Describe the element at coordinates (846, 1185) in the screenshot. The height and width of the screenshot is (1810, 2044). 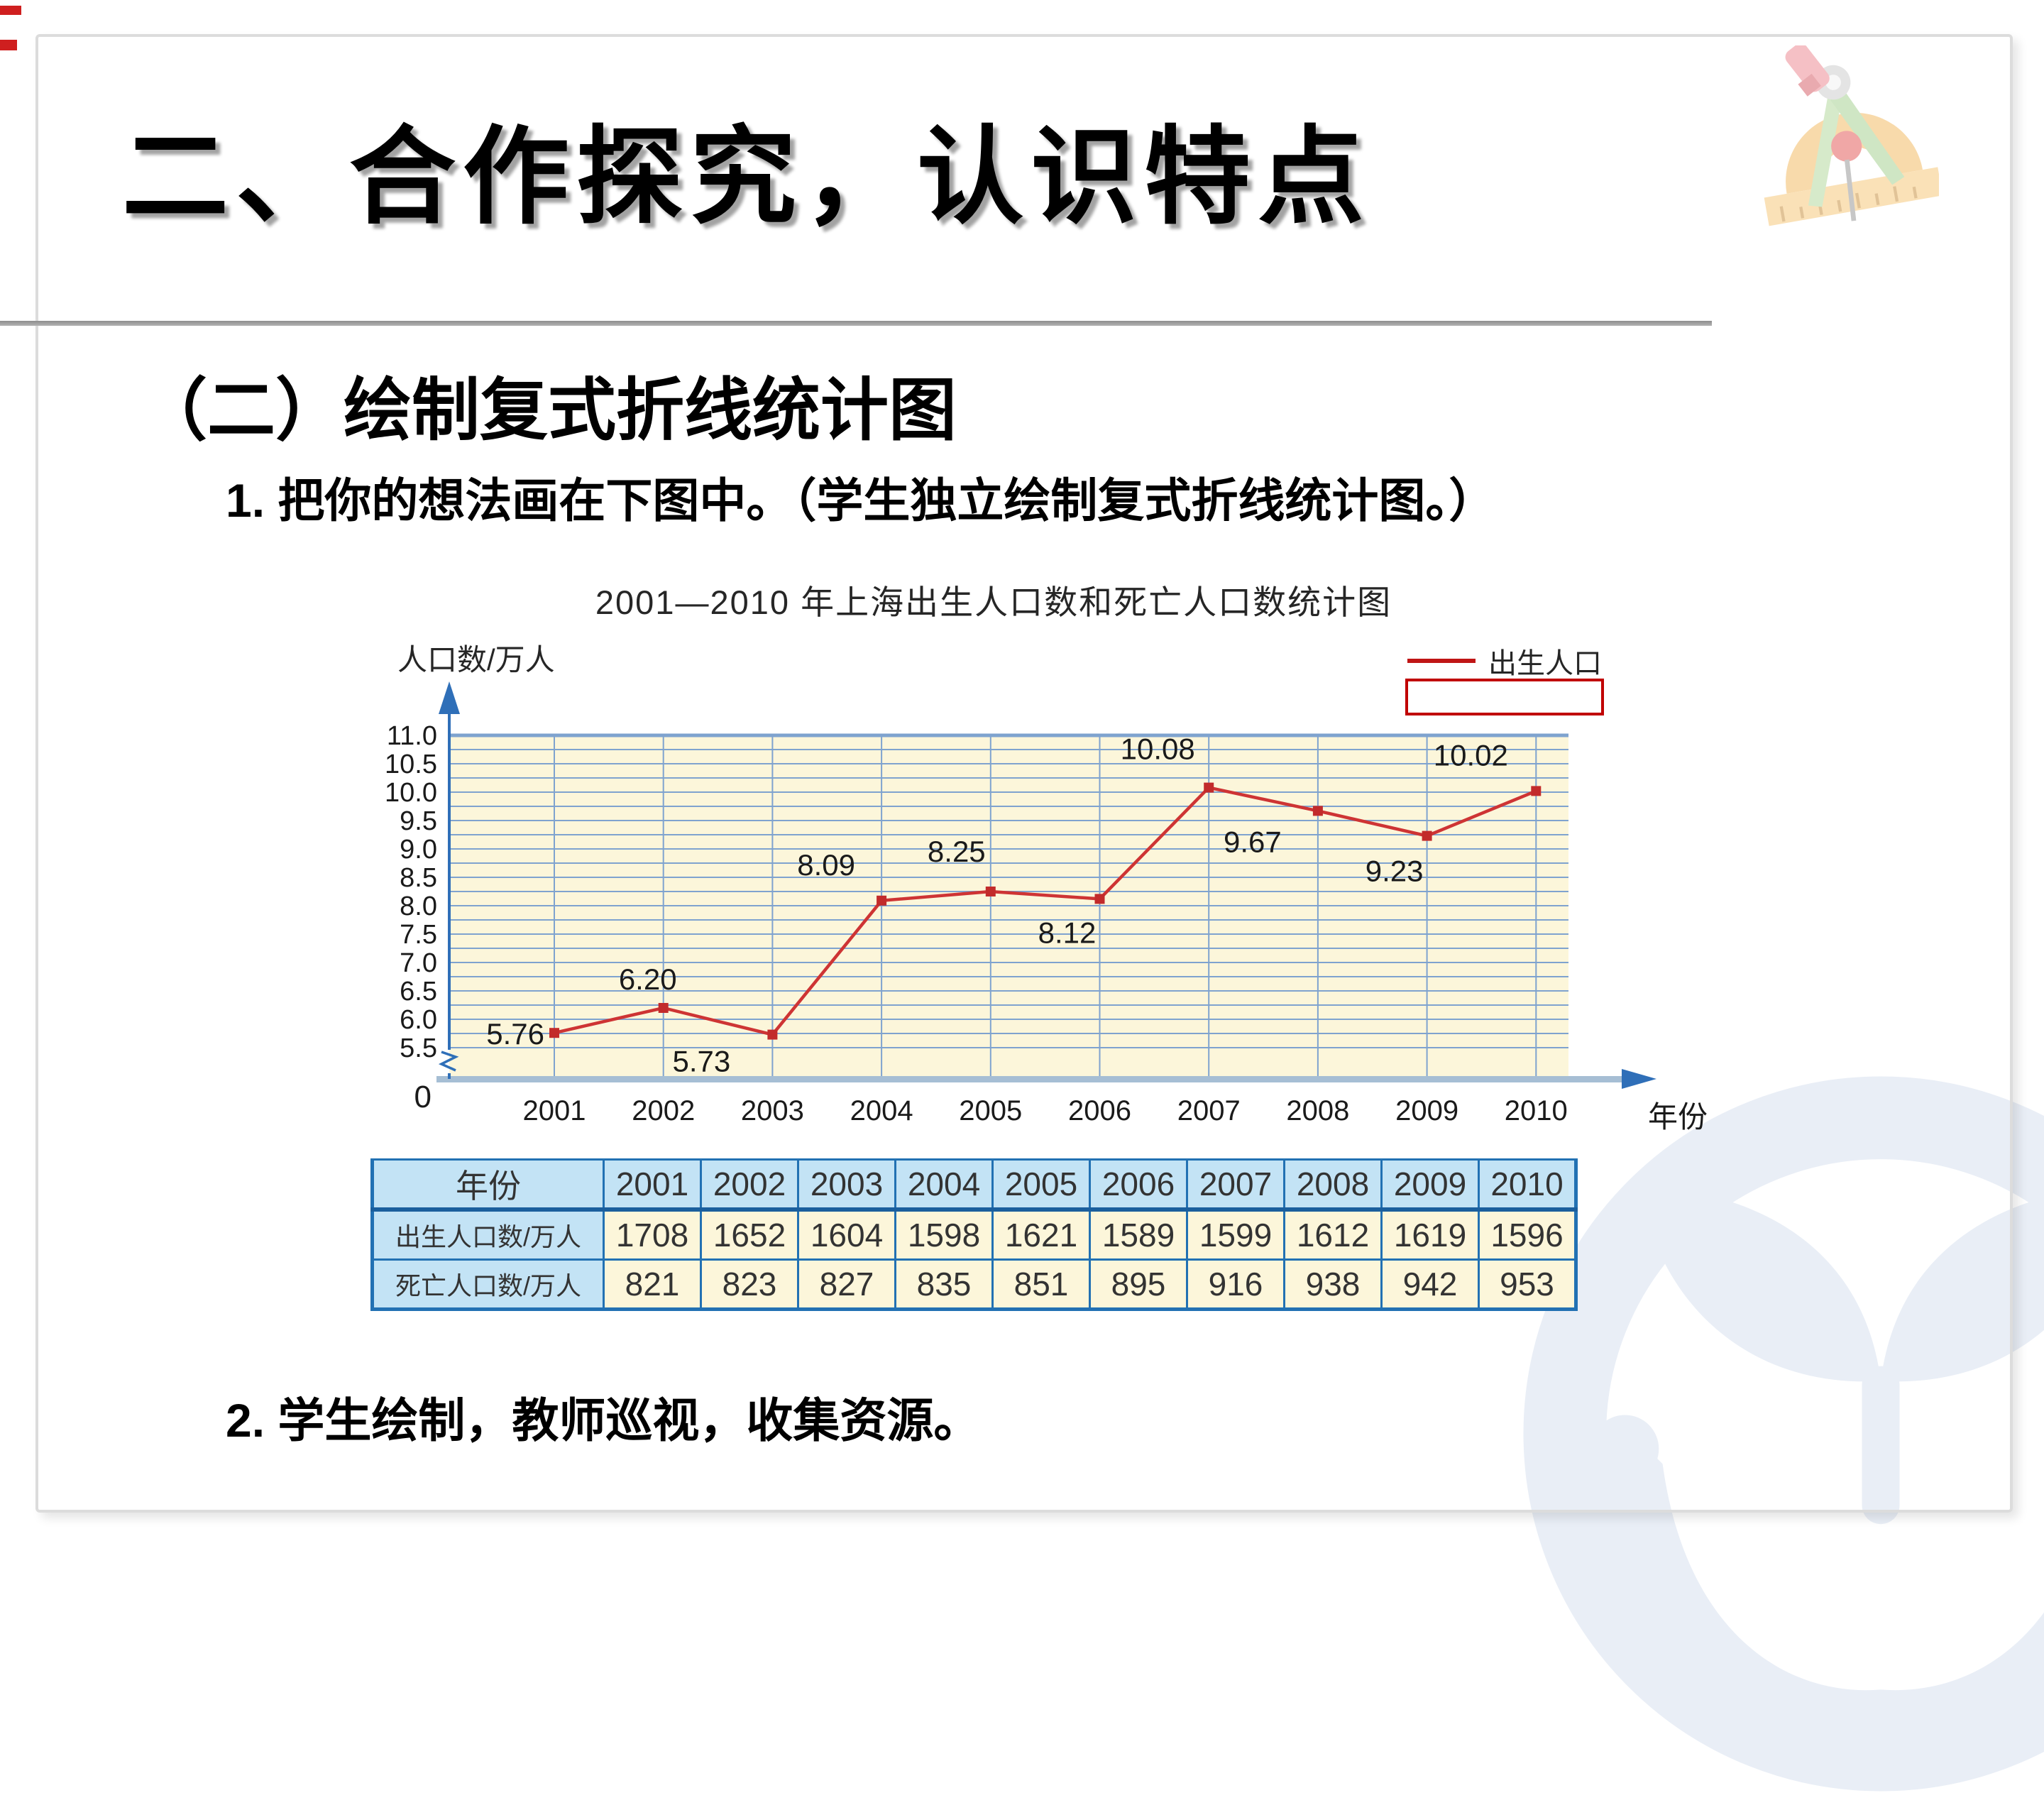
I see `table-header-year: 2003` at that location.